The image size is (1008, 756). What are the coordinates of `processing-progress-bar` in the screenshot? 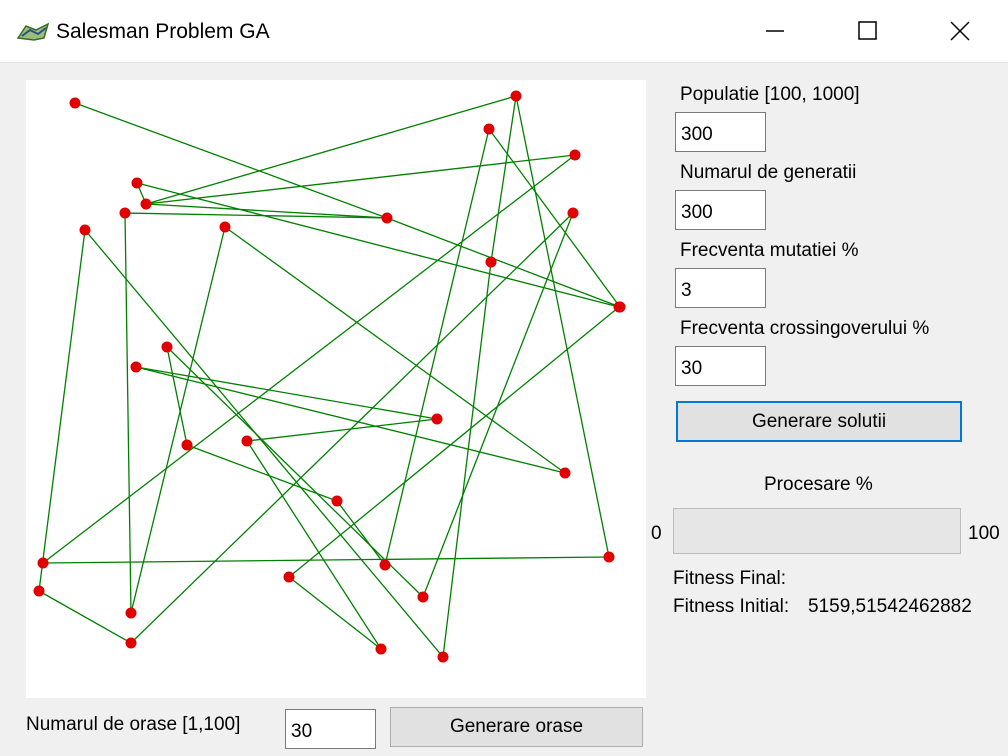 It's located at (817, 531).